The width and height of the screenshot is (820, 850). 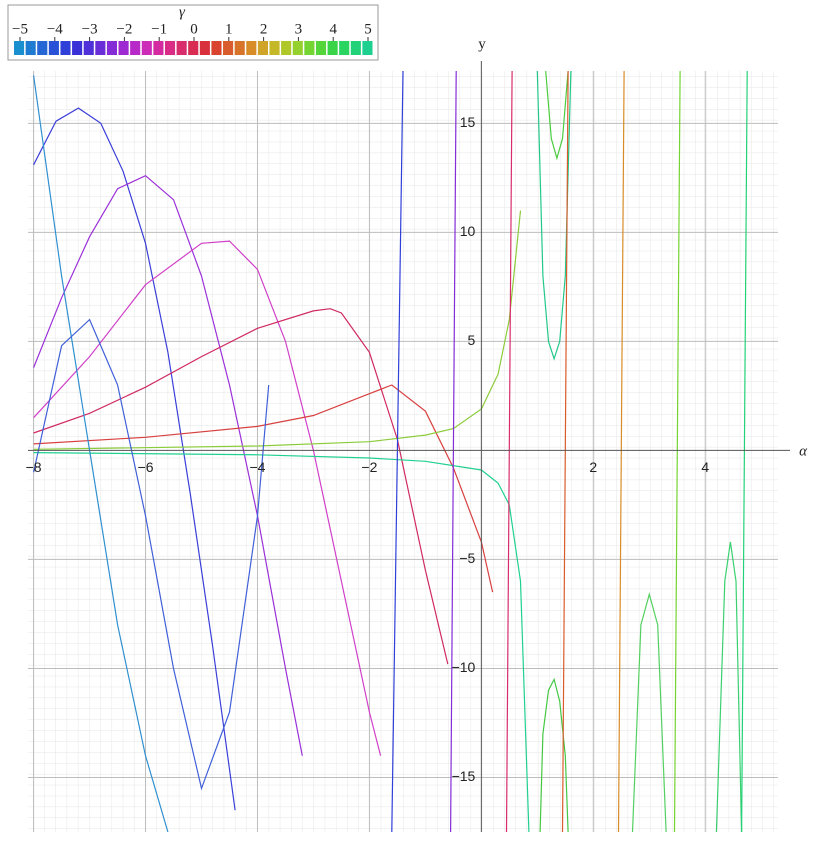 What do you see at coordinates (20, 29) in the screenshot?
I see `colorbar-tick-label: −5` at bounding box center [20, 29].